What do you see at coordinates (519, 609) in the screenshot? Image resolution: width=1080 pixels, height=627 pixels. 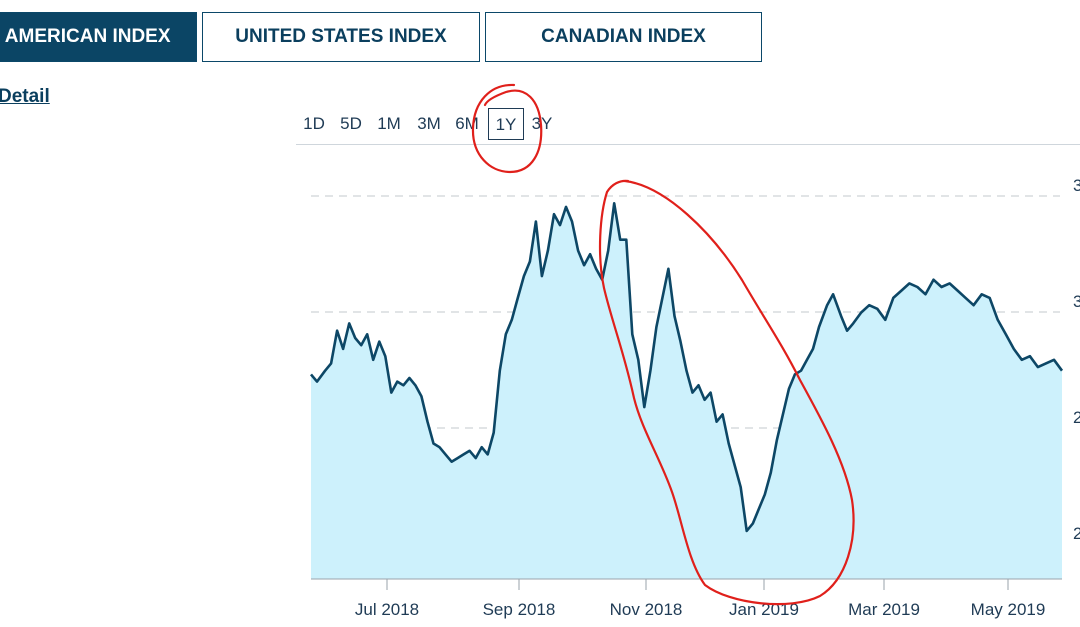 I see `x-tick-label-sep-2018: Sep 2018` at bounding box center [519, 609].